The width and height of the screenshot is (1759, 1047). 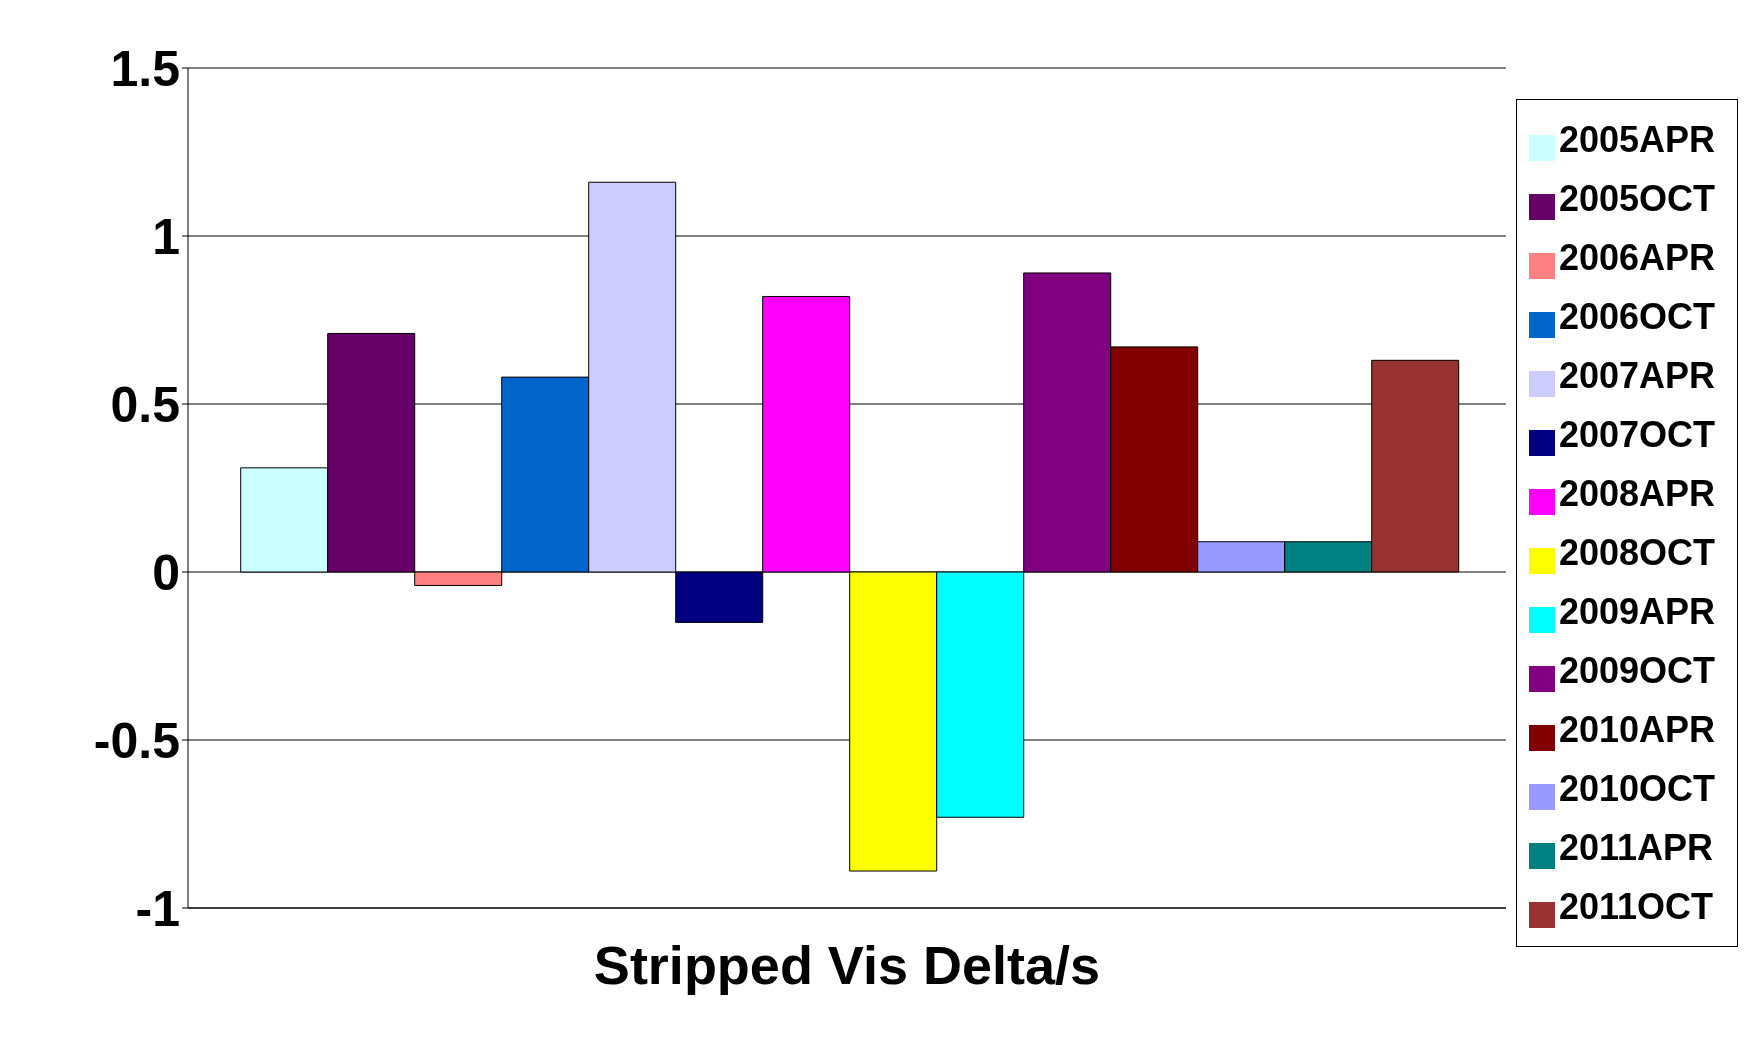 What do you see at coordinates (1636, 847) in the screenshot?
I see `legend-label: 2011APR` at bounding box center [1636, 847].